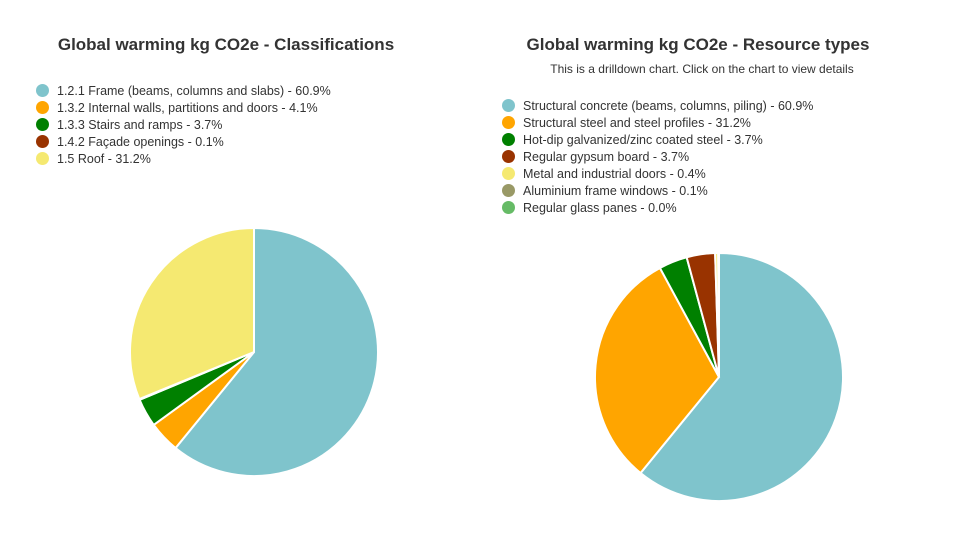  I want to click on legend-item: Aluminium frame windows - 0.1%, so click(657, 190).